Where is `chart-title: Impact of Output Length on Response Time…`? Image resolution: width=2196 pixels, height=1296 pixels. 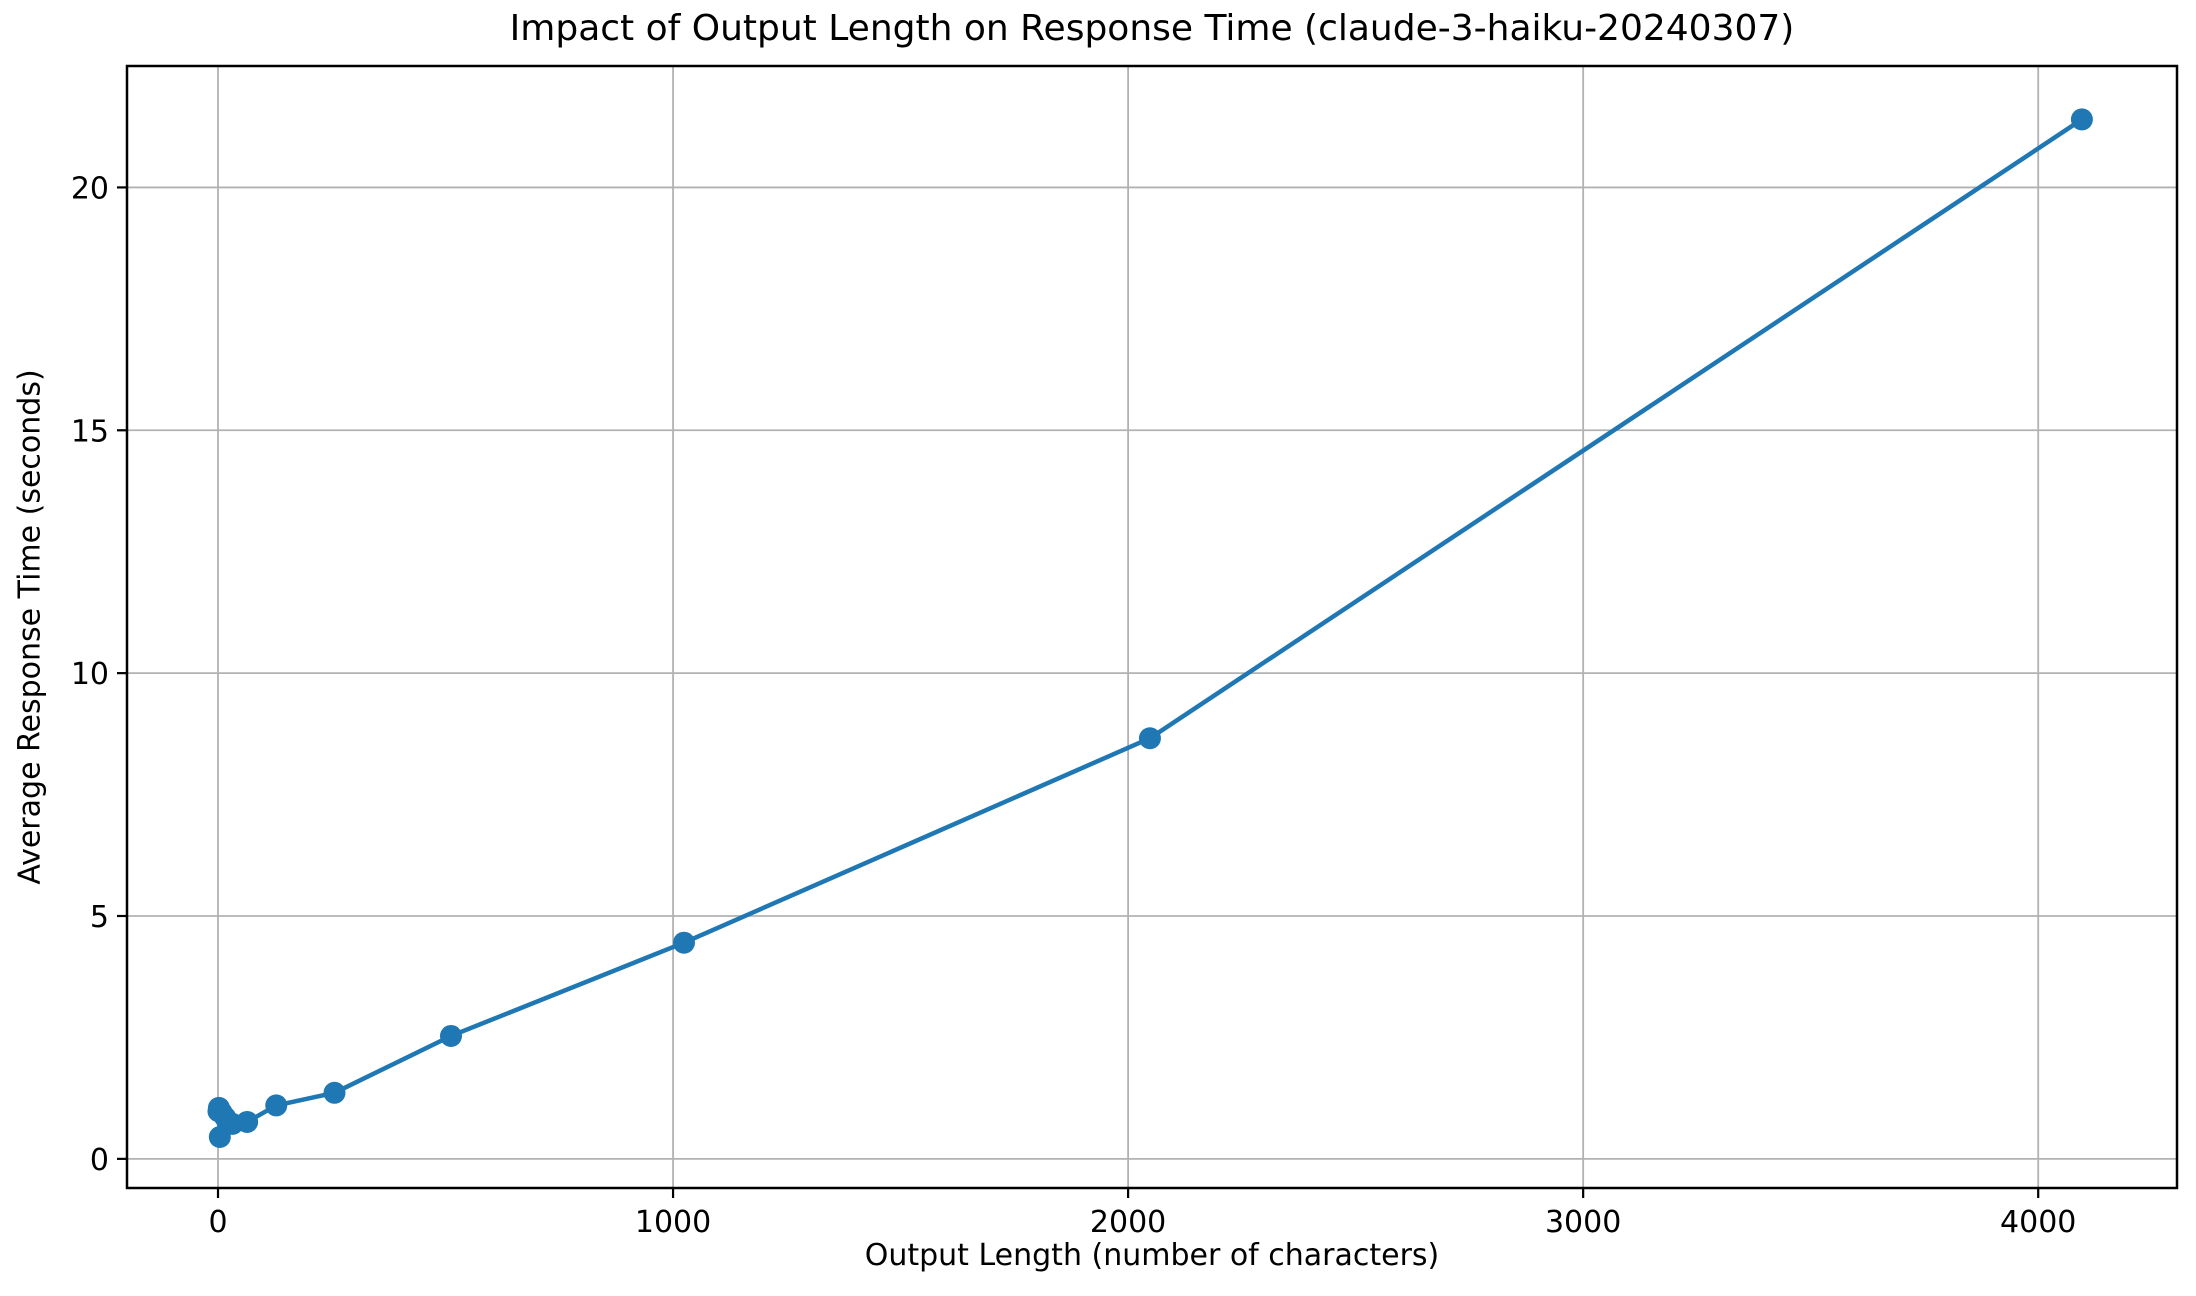 chart-title: Impact of Output Length on Response Time… is located at coordinates (1152, 28).